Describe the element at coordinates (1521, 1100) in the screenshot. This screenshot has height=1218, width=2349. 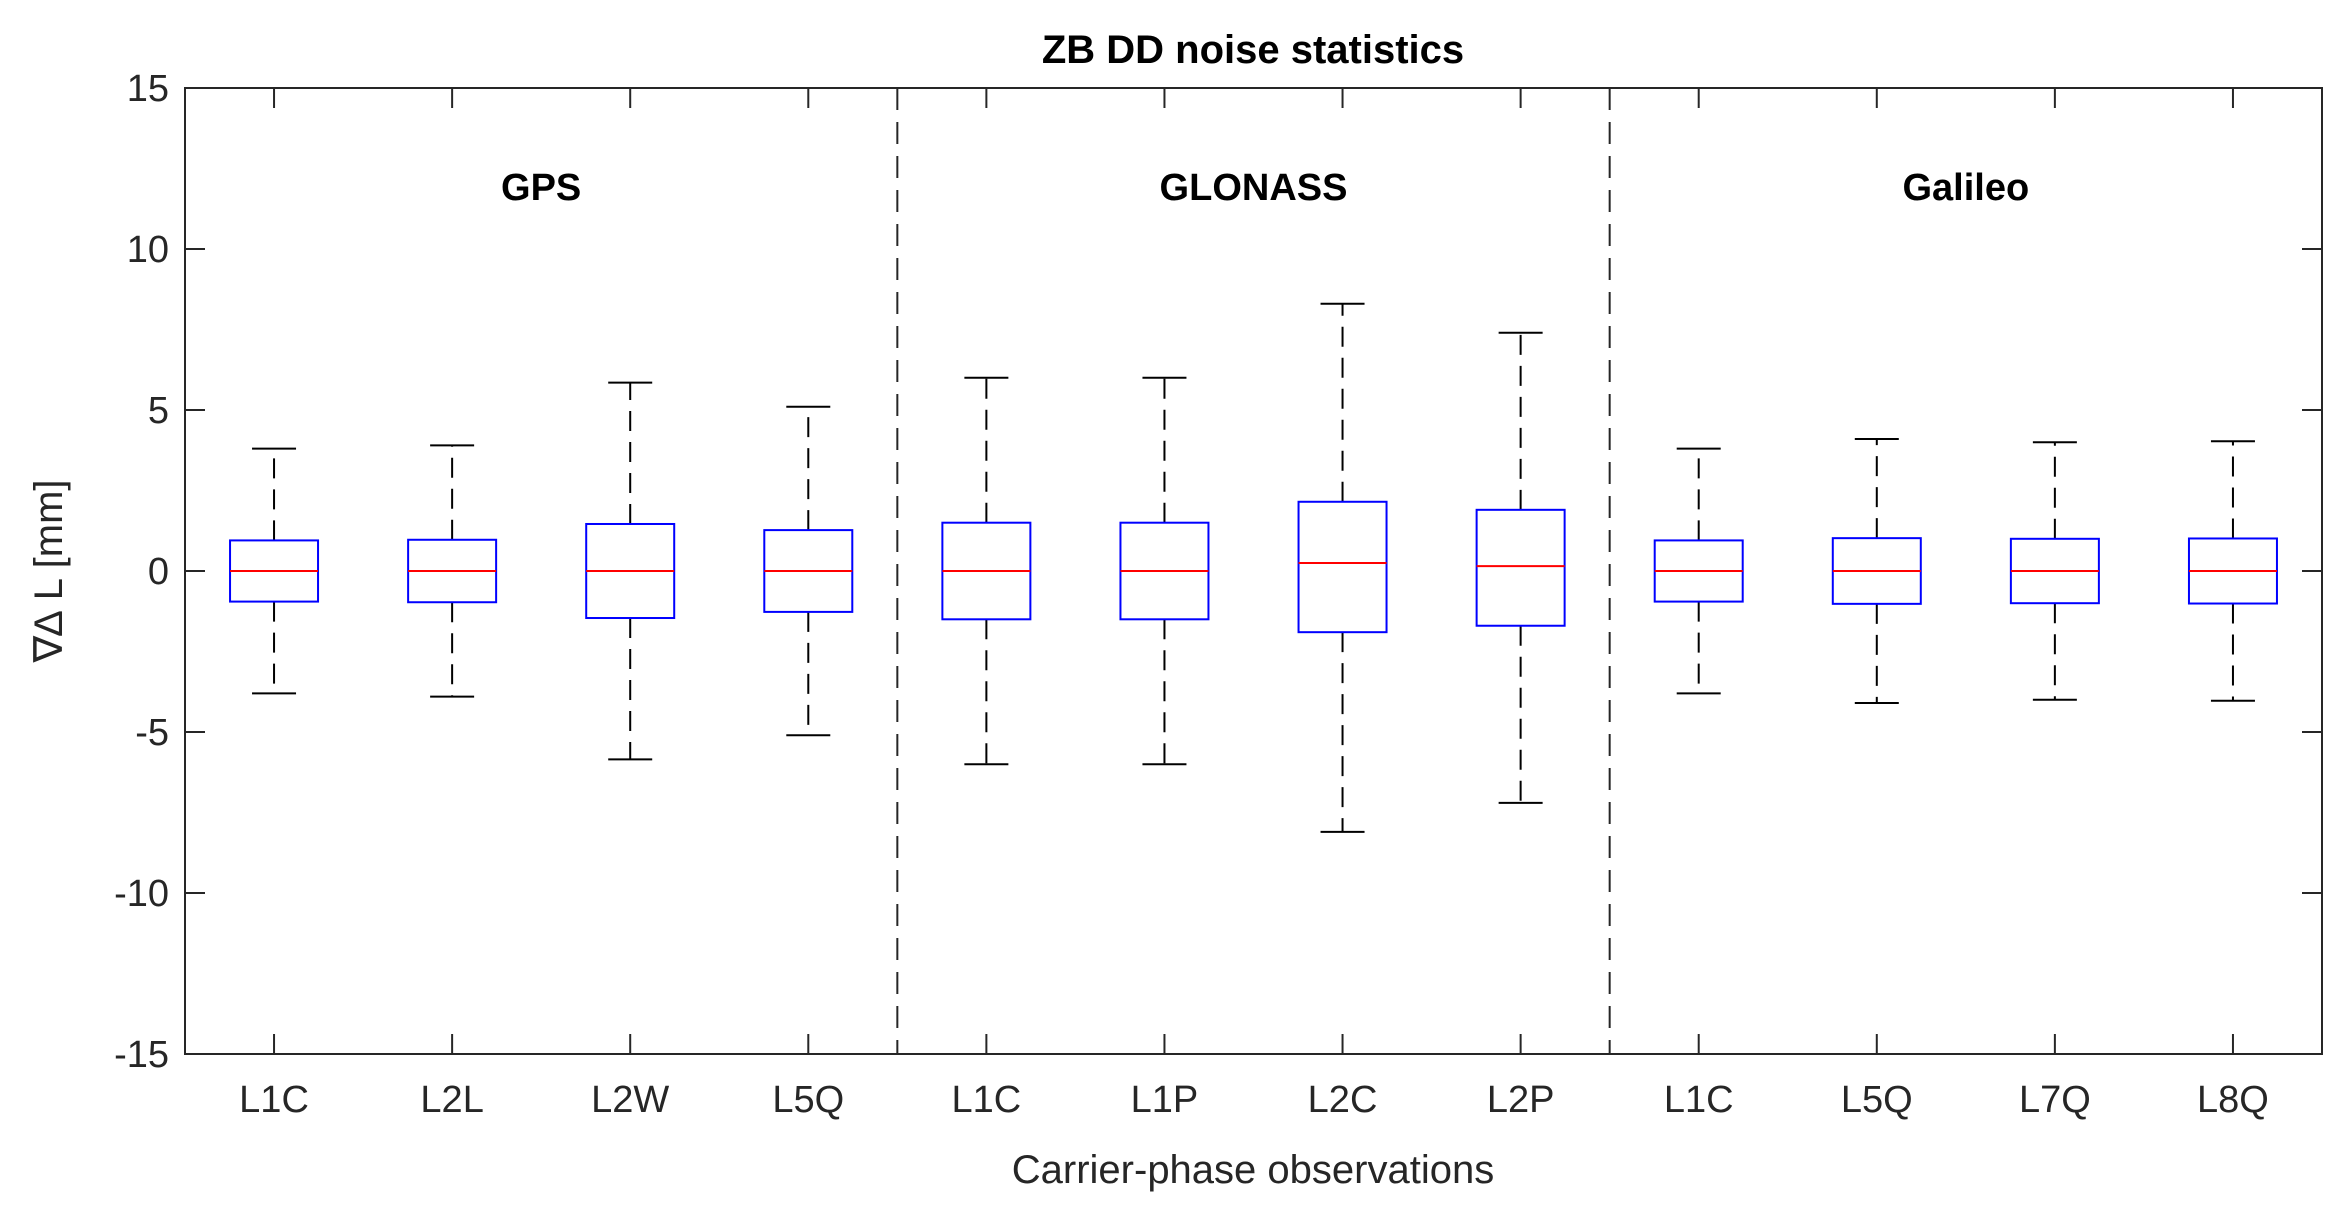
I see `x-tick-label: L2P` at that location.